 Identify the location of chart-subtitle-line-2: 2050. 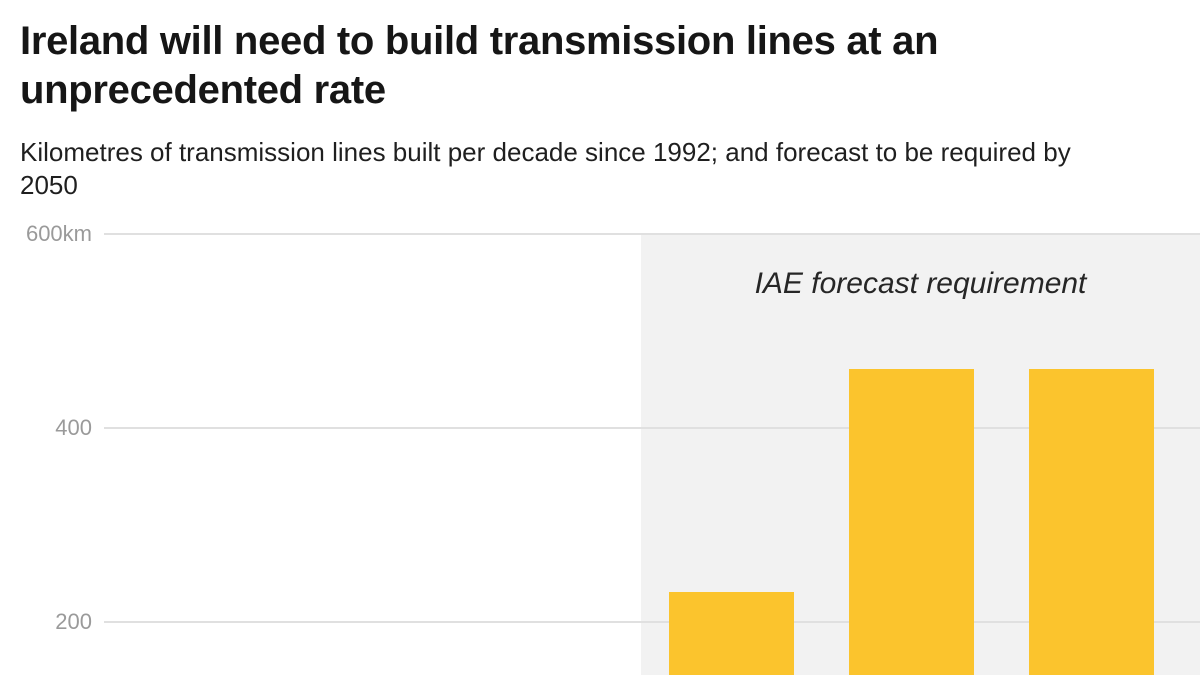
(49, 185).